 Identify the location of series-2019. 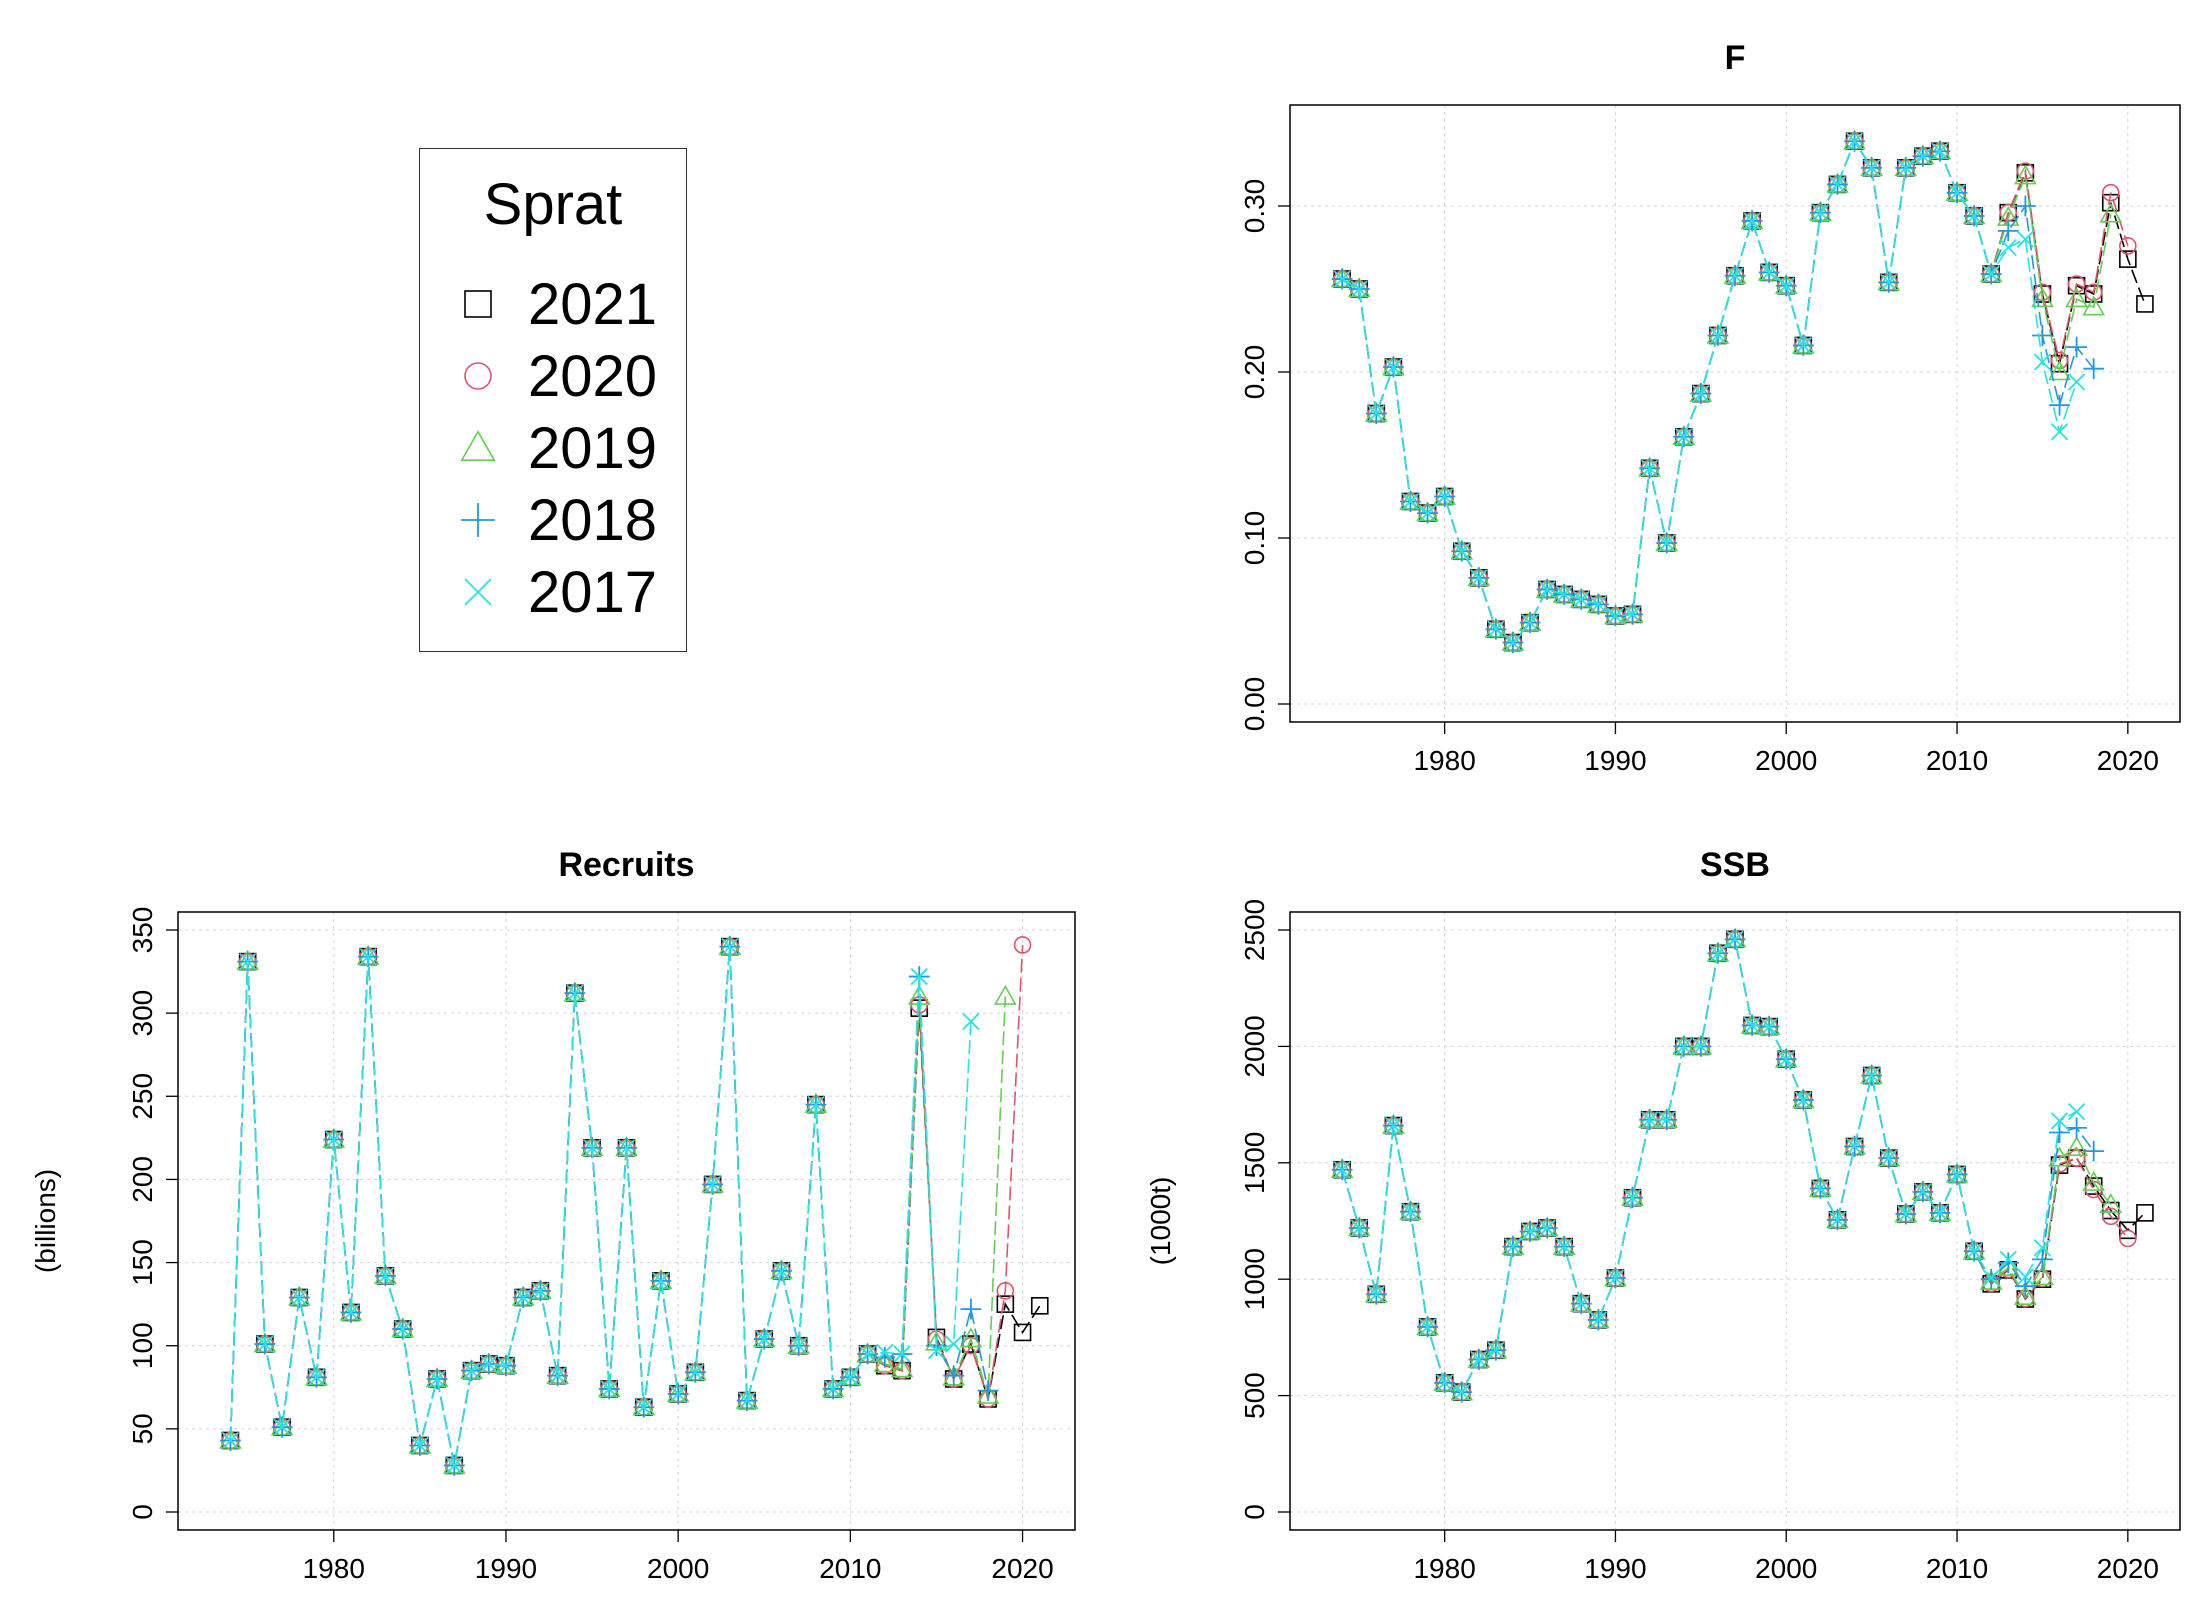
(1726, 1164).